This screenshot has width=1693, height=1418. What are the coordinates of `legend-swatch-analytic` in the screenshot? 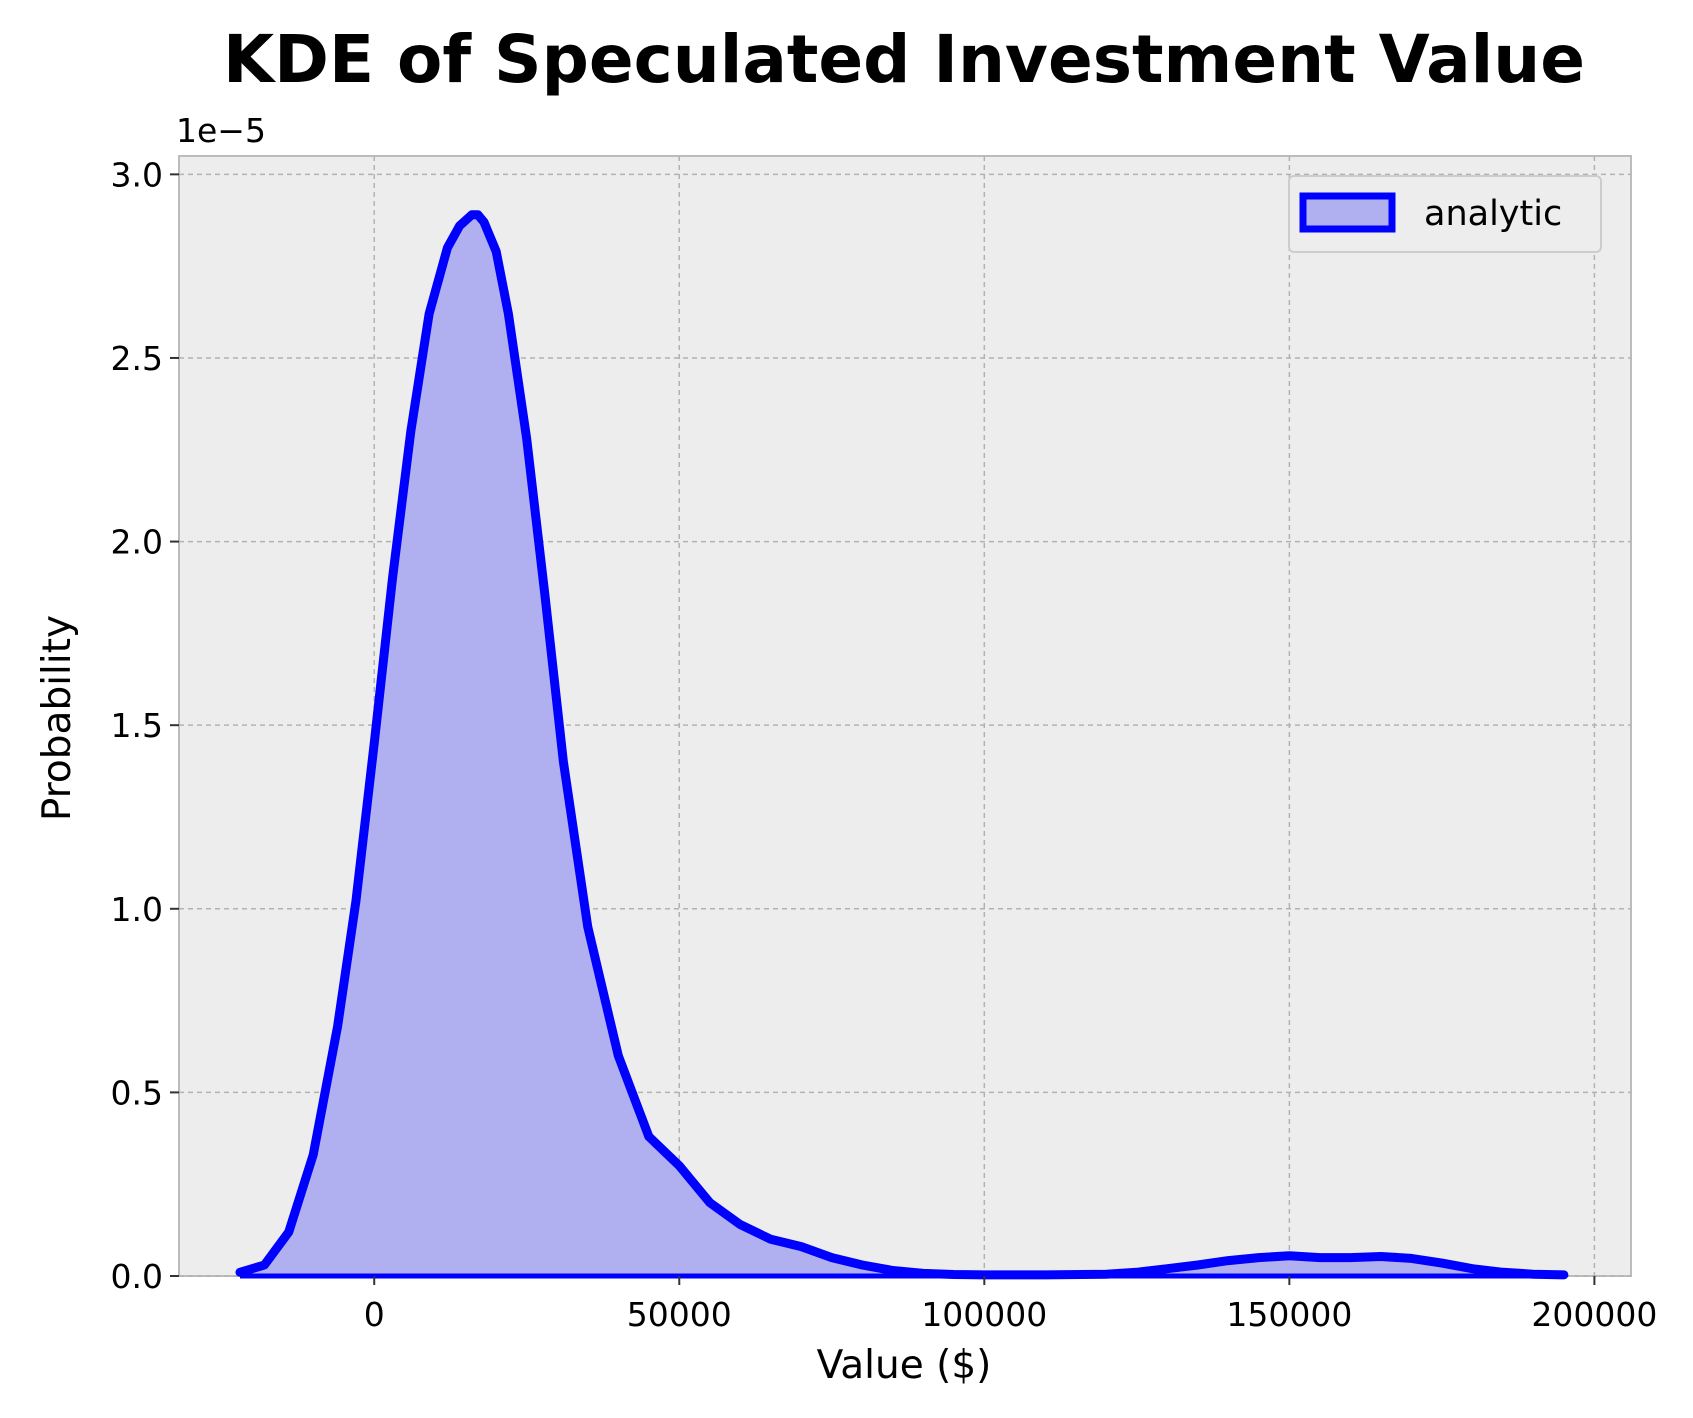 It's located at (1347, 212).